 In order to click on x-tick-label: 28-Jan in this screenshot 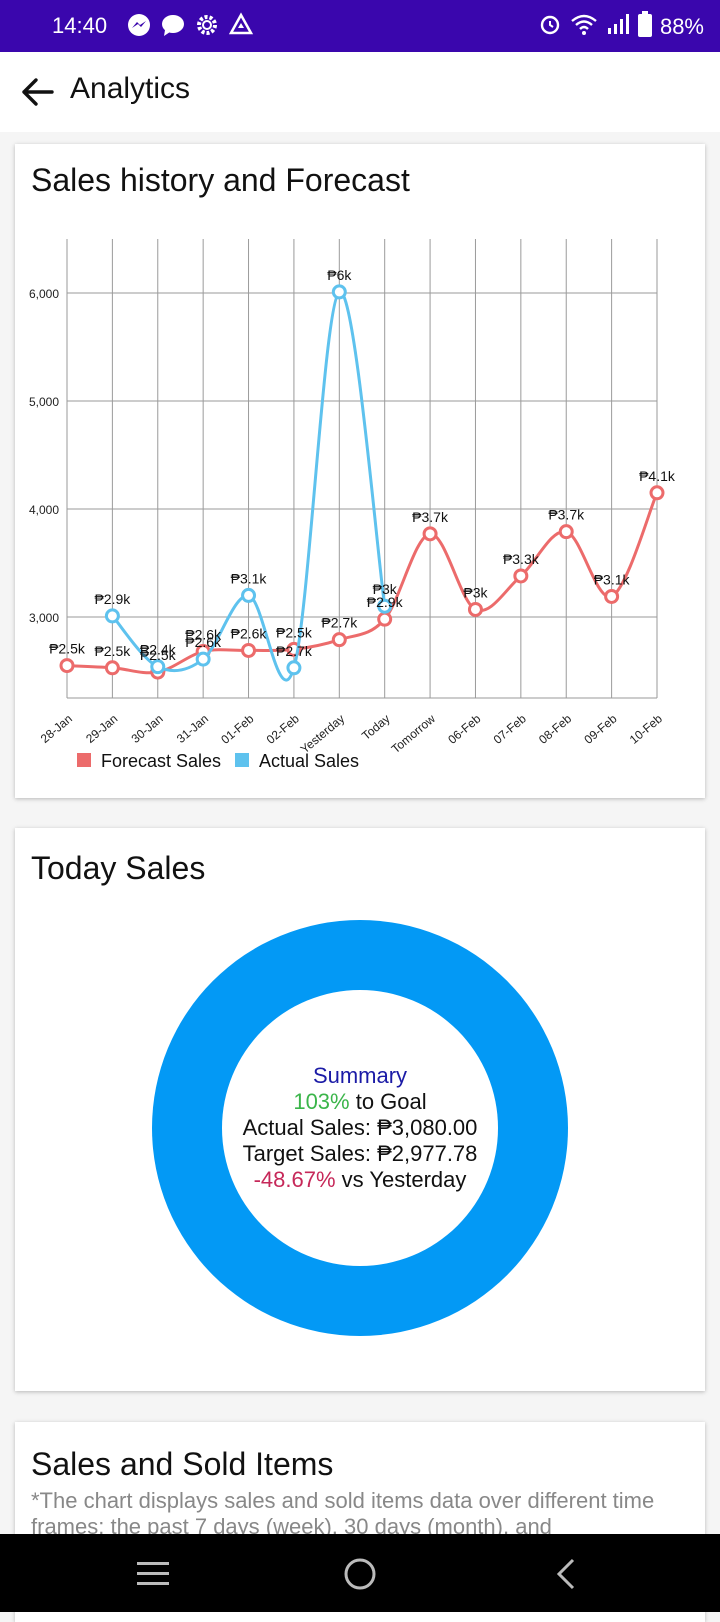, I will do `click(56, 729)`.